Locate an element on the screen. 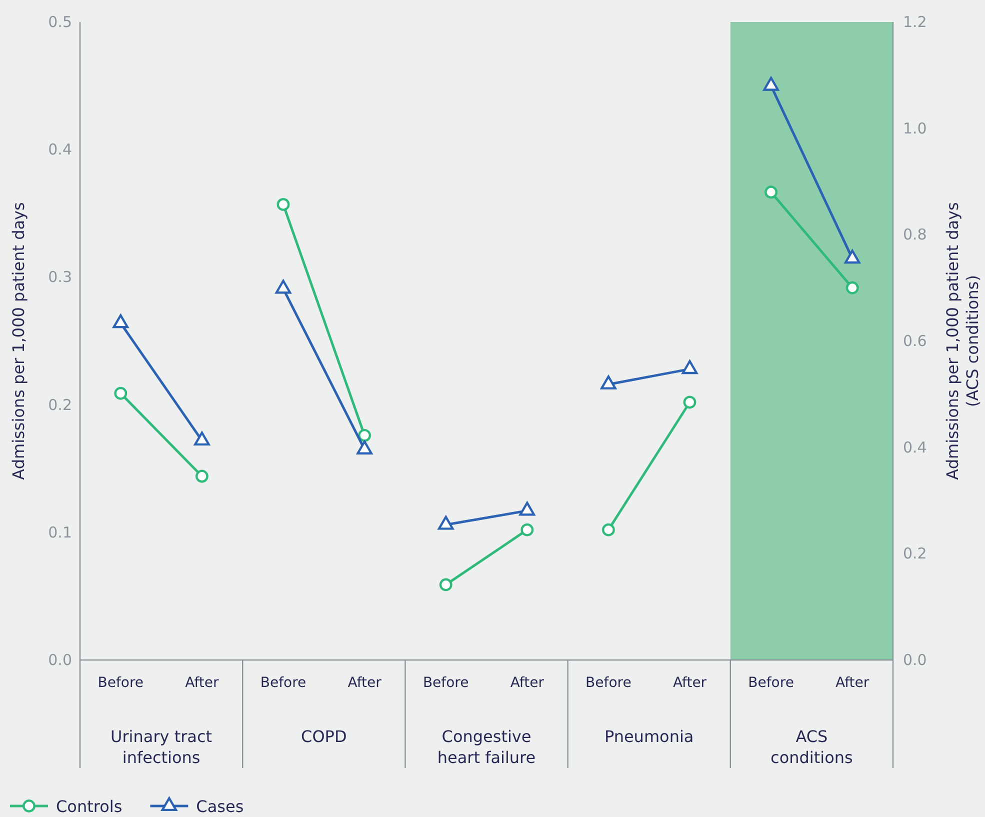  y-tick-label: 0.5 is located at coordinates (60, 22).